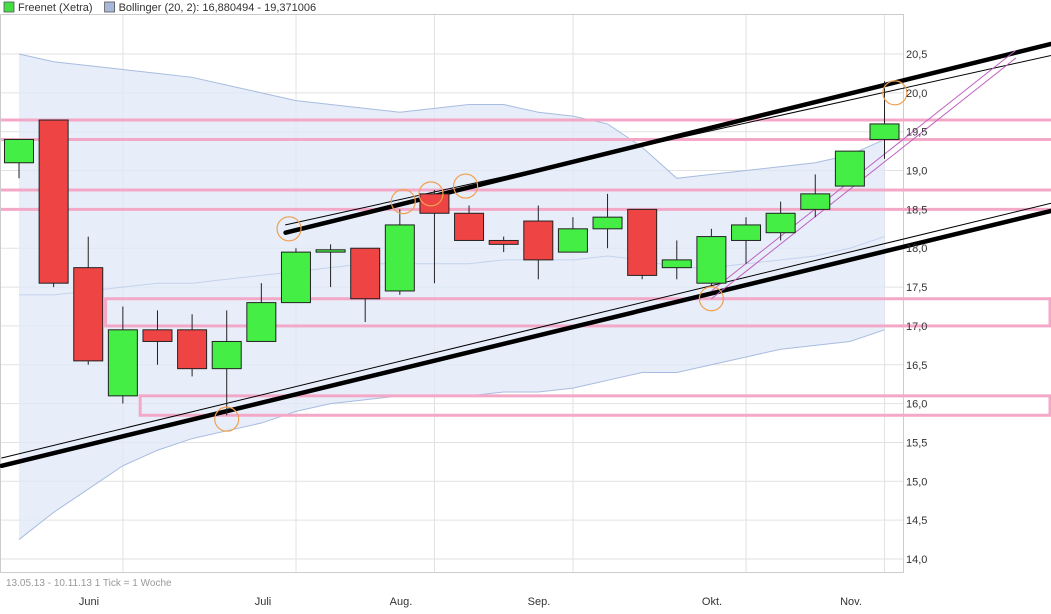 This screenshot has height=614, width=1051. I want to click on footer-date-range: 13.05.13 - 10.11.13 1 Tick = 1 Woche, so click(89, 583).